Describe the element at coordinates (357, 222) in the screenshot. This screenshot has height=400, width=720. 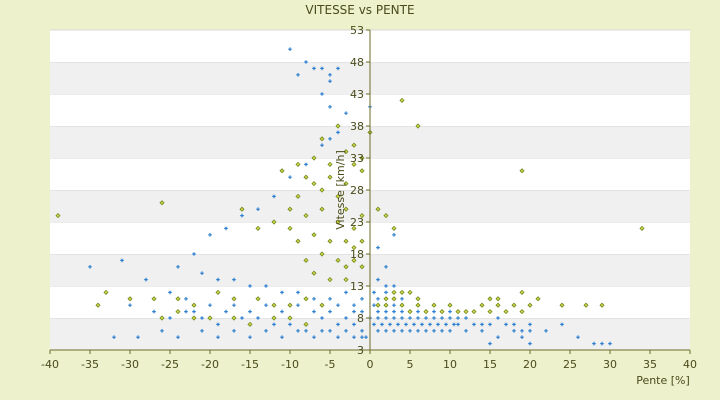
I see `y-tick-label: 23` at that location.